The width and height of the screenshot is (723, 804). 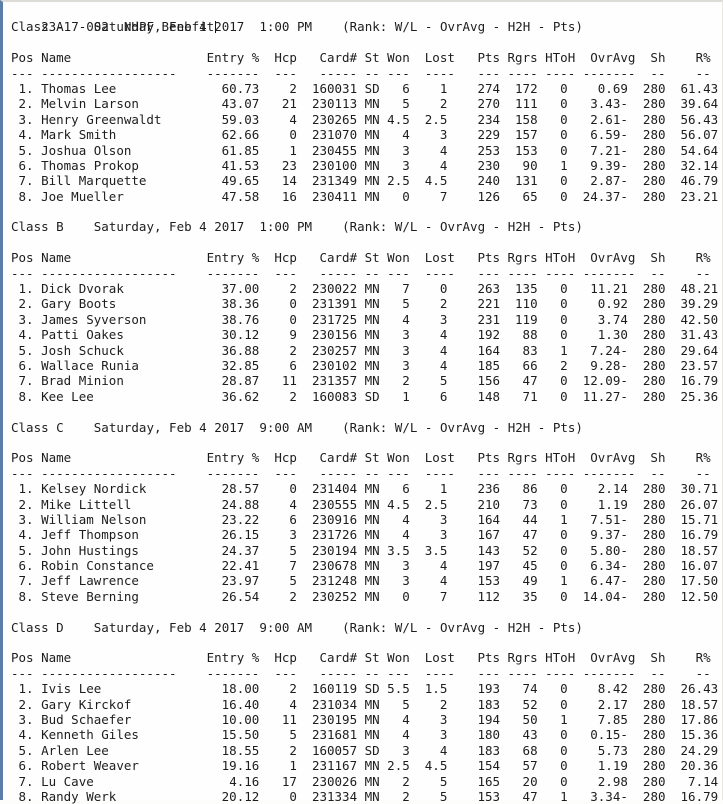 What do you see at coordinates (488, 519) in the screenshot?
I see `cell-pts: 164` at bounding box center [488, 519].